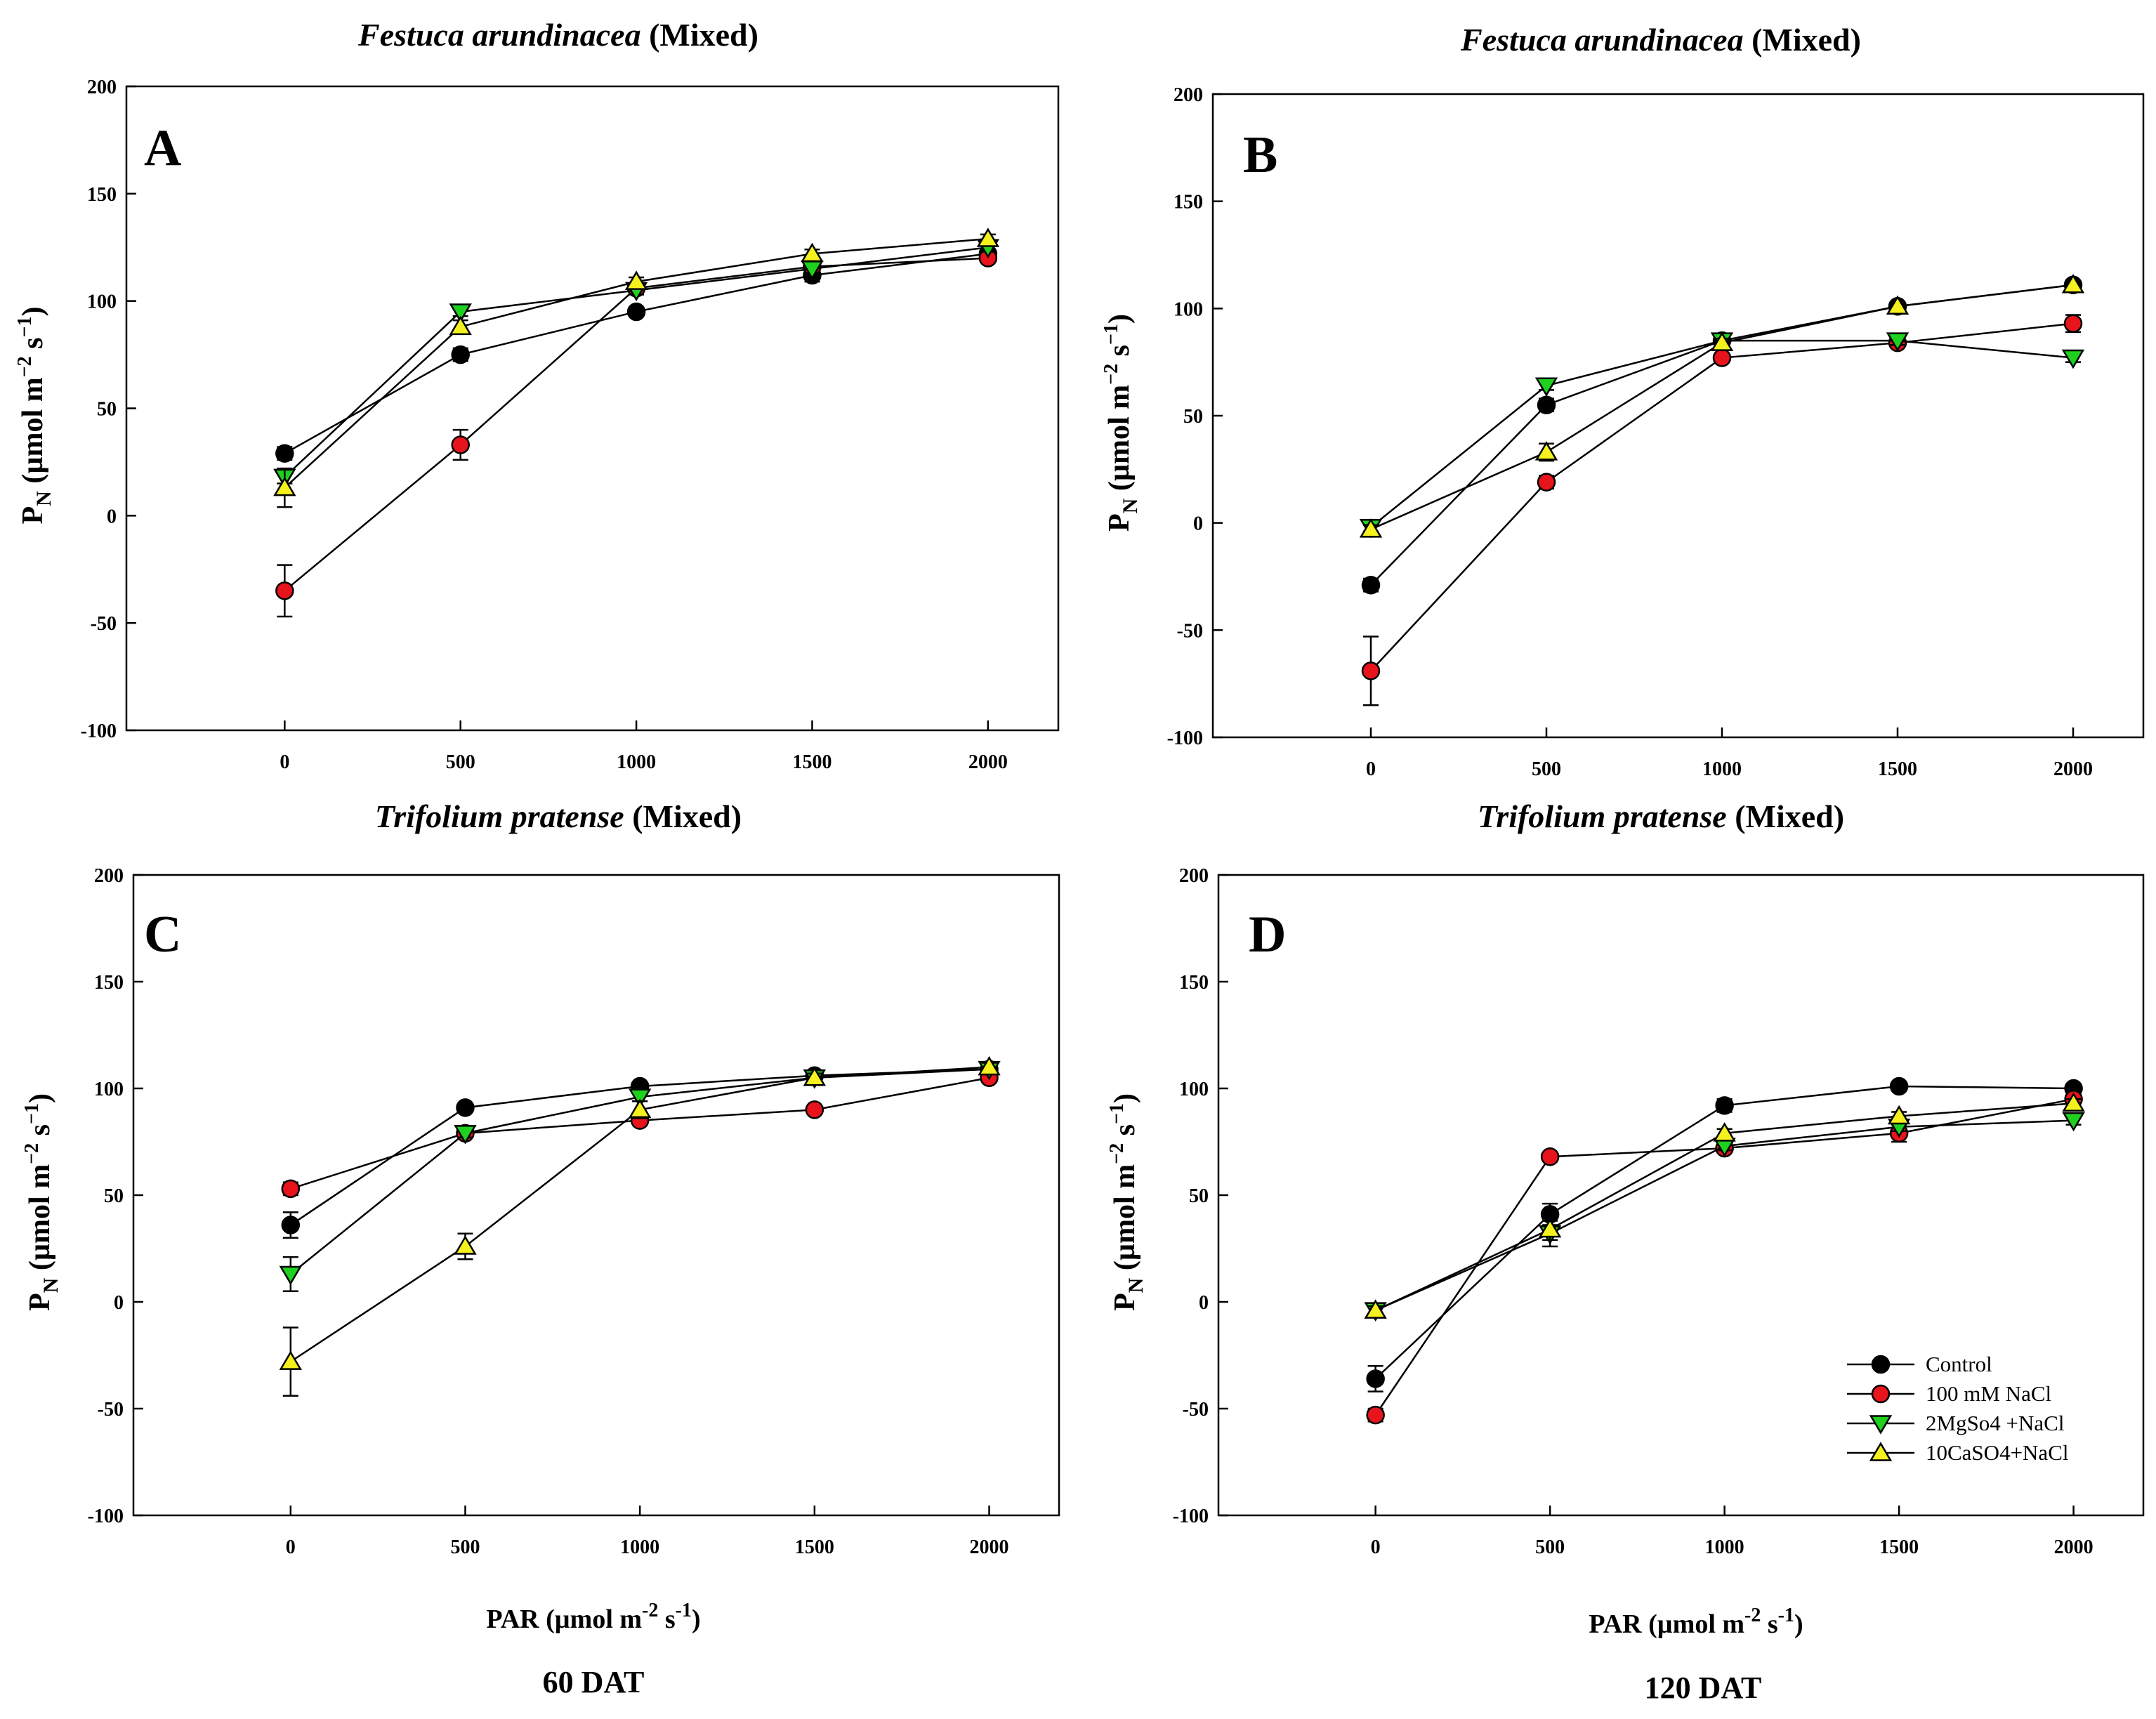 This screenshot has width=2156, height=1719. I want to click on series-control-c, so click(640, 1149).